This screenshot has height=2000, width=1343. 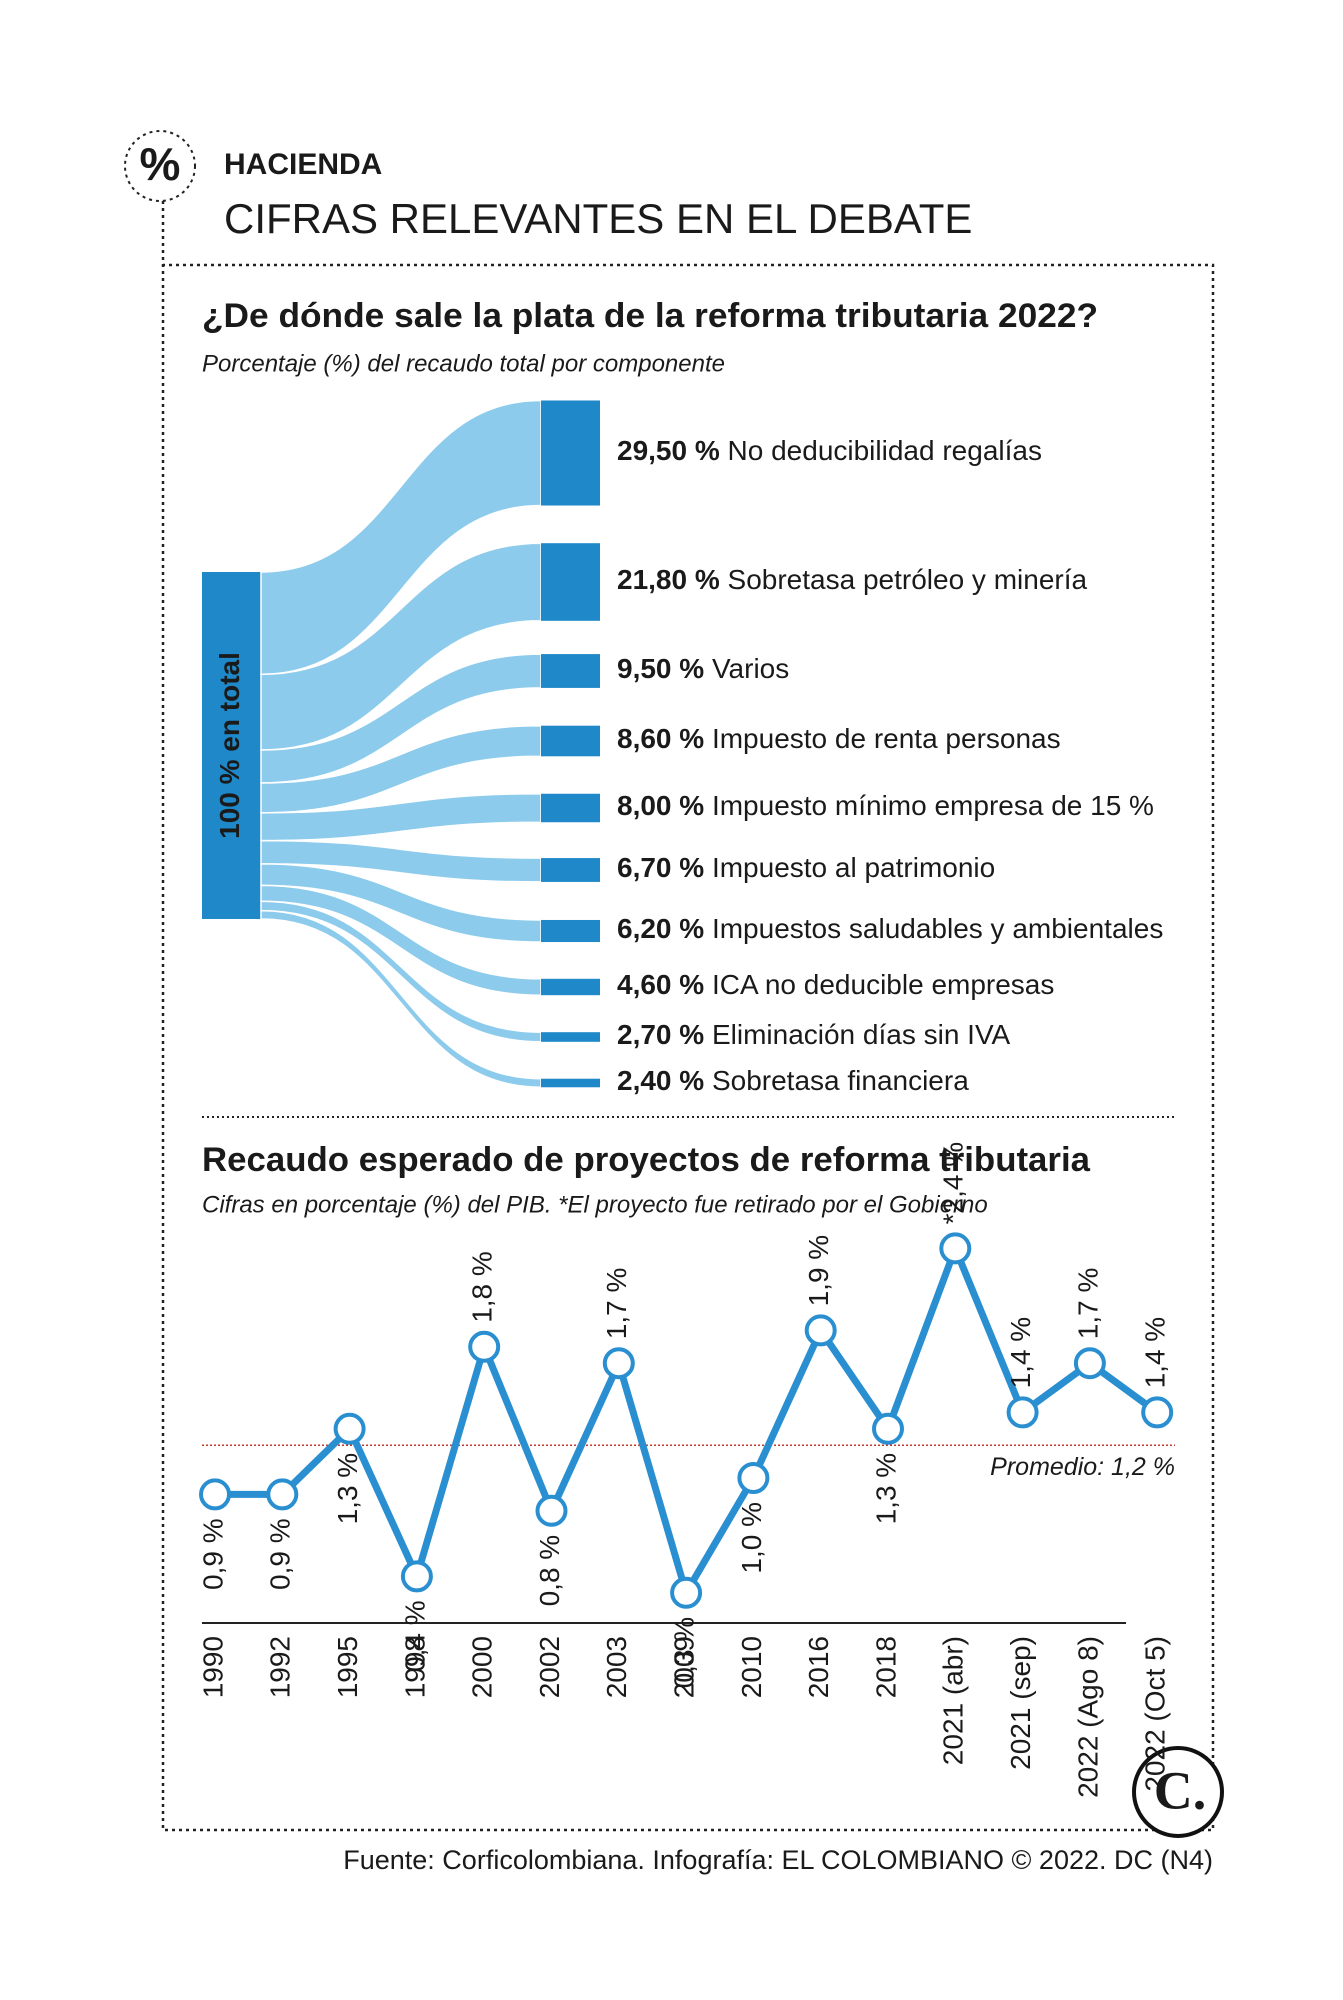 I want to click on value-label: 1,9 %, so click(x=818, y=1271).